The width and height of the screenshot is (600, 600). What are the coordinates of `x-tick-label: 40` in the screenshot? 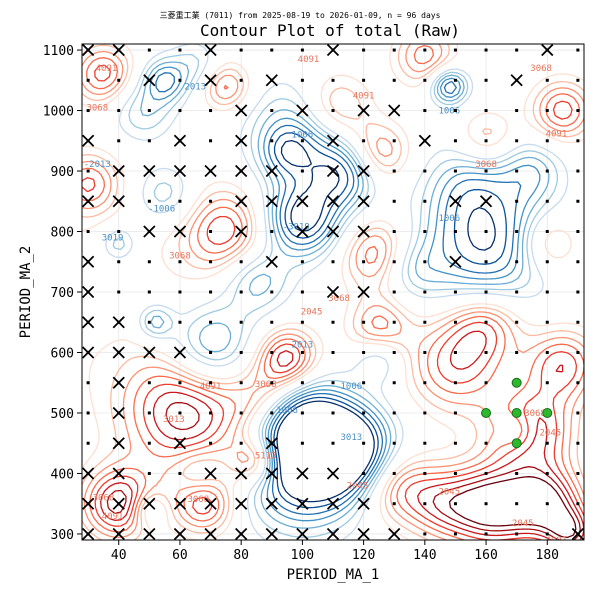 It's located at (119, 555).